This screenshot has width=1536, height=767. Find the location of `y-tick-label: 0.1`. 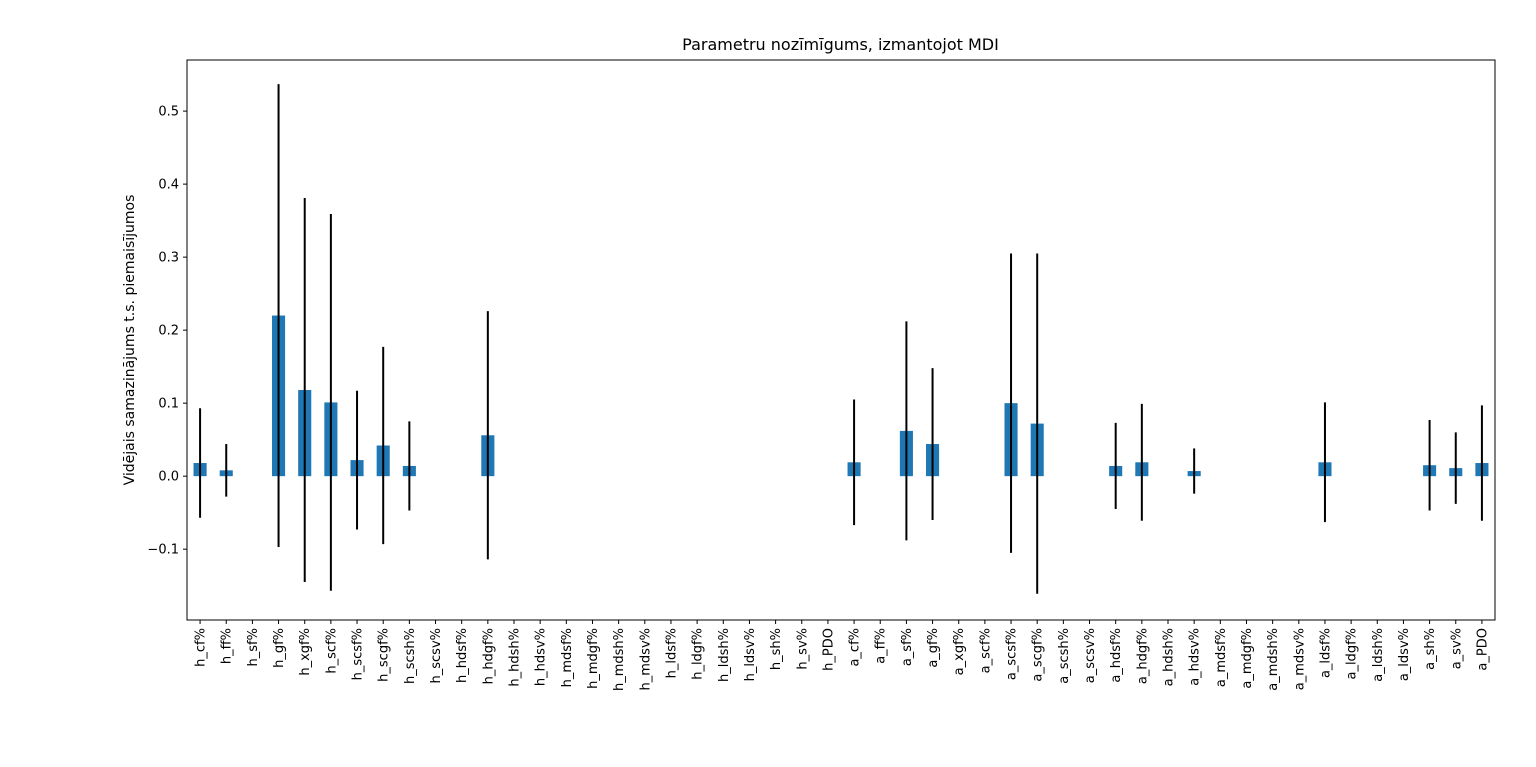

y-tick-label: 0.1 is located at coordinates (168, 404).